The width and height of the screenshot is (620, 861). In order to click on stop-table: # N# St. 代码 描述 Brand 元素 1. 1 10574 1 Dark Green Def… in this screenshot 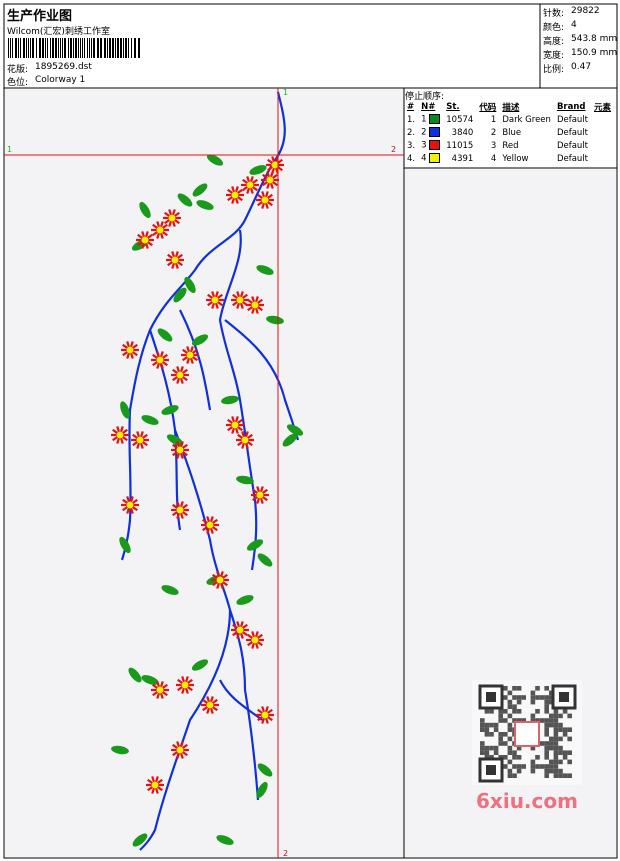, I will do `click(509, 132)`.